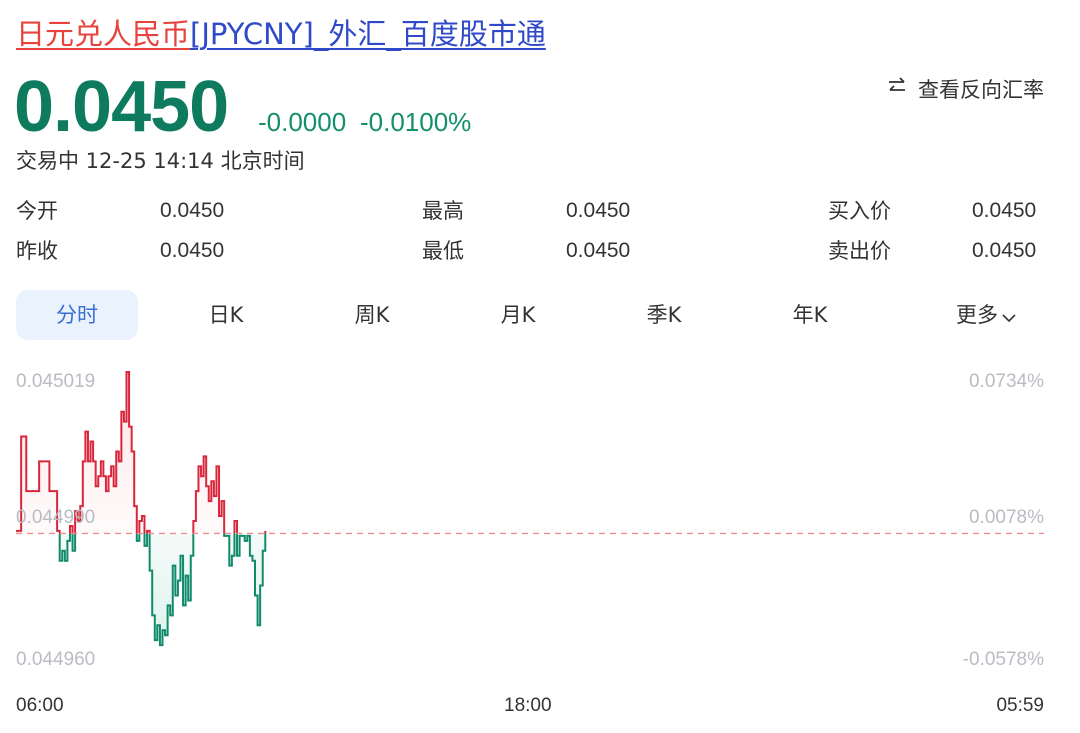  What do you see at coordinates (528, 705) in the screenshot?
I see `x-tick: 18:00` at bounding box center [528, 705].